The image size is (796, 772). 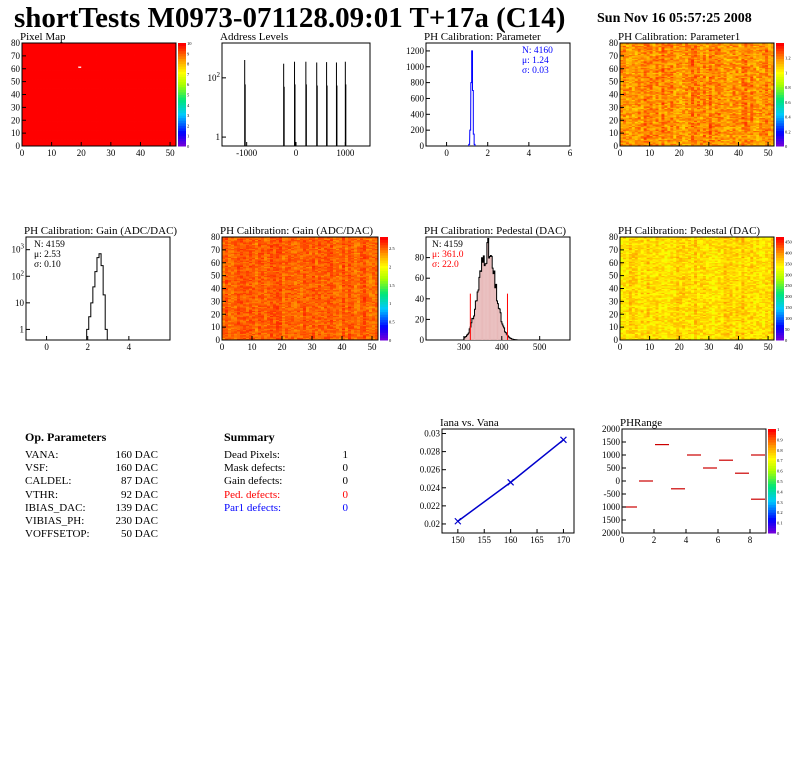 I want to click on y-tick-label: 30, so click(x=16, y=107).